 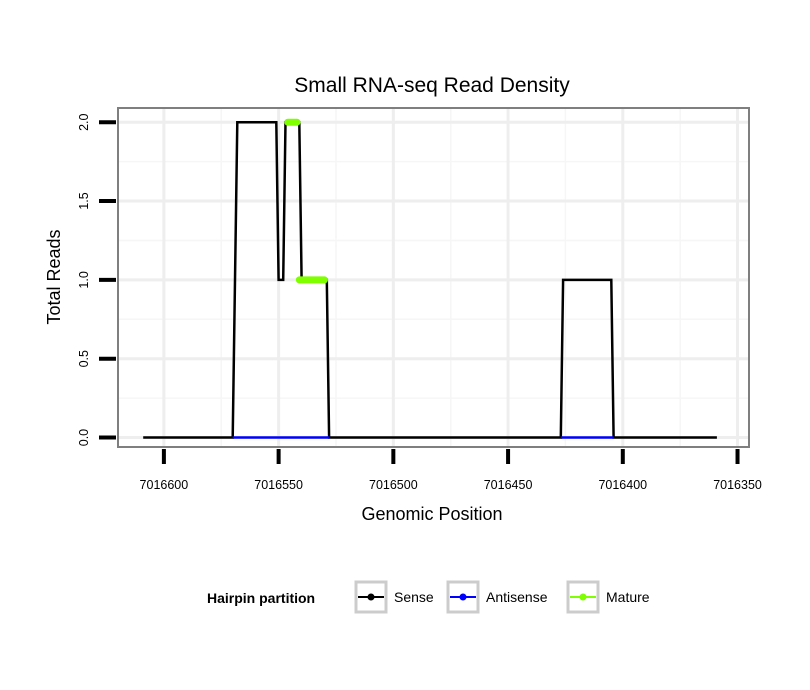 What do you see at coordinates (431, 514) in the screenshot?
I see `x-axis-title: Genomic Position` at bounding box center [431, 514].